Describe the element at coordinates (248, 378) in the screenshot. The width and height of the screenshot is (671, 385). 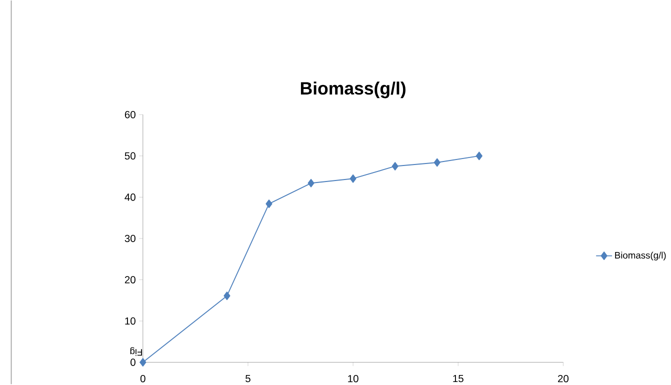
I see `x-tick-label: 5` at that location.